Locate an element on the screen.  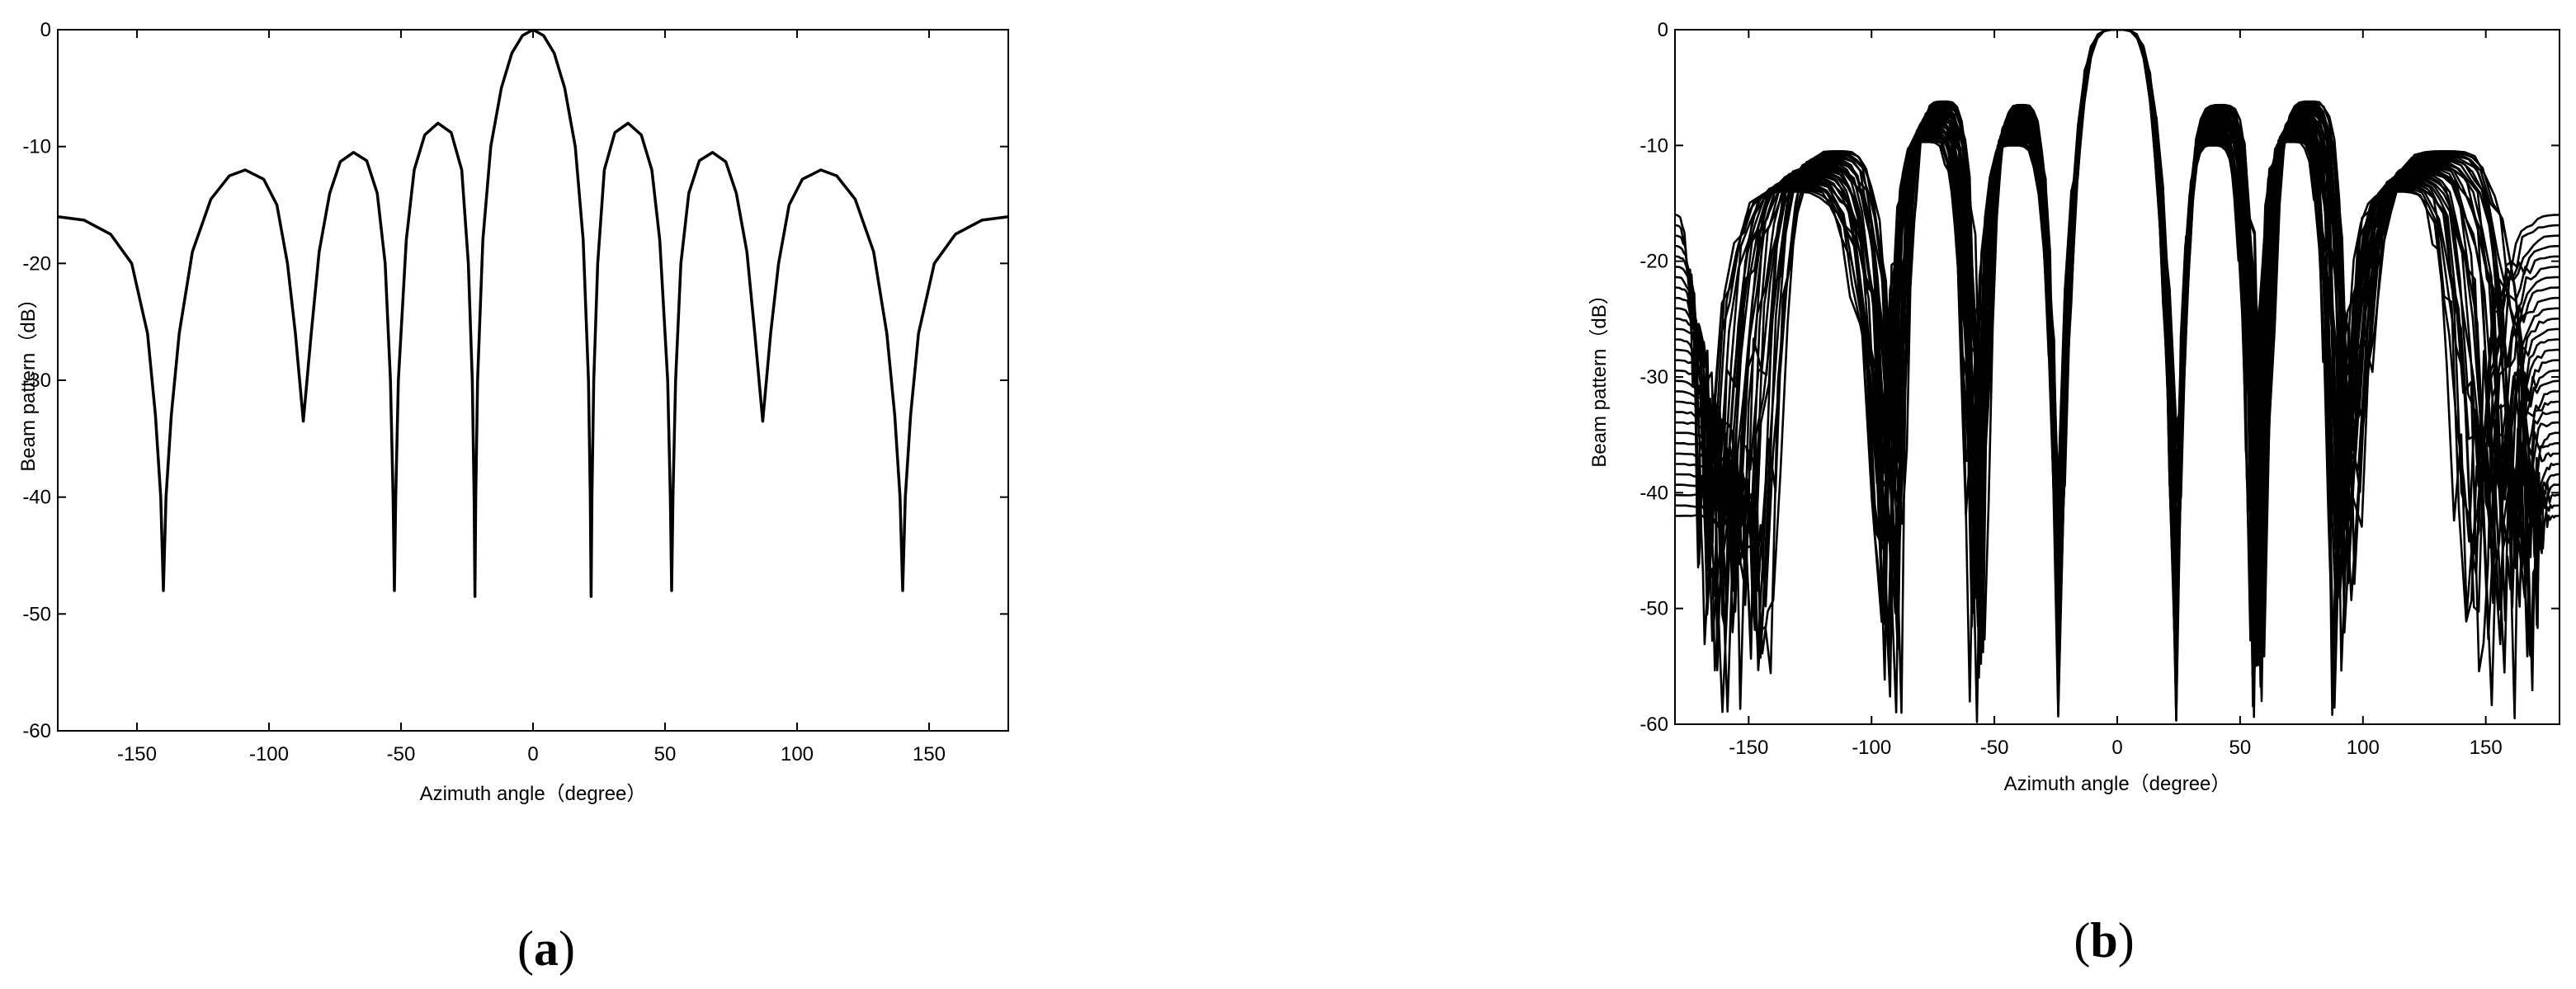
panel-label-letter: b is located at coordinates (2103, 940).